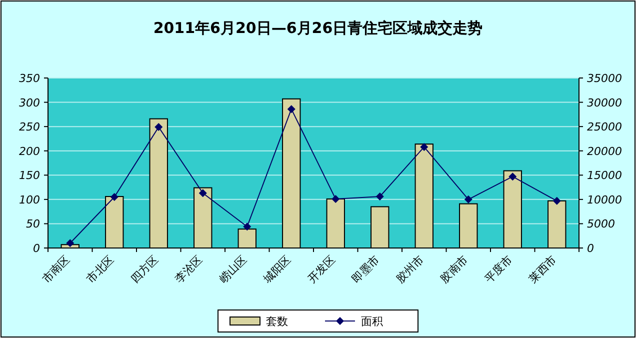  Describe the element at coordinates (372, 321) in the screenshot. I see `legend-label: 面积` at that location.